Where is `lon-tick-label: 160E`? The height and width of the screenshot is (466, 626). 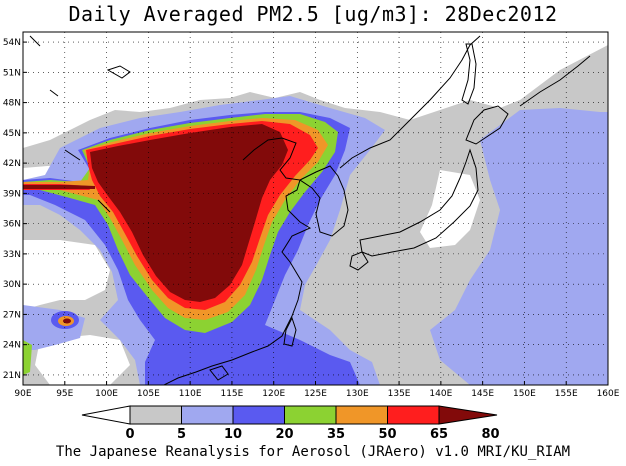 lon-tick-label: 160E is located at coordinates (608, 394).